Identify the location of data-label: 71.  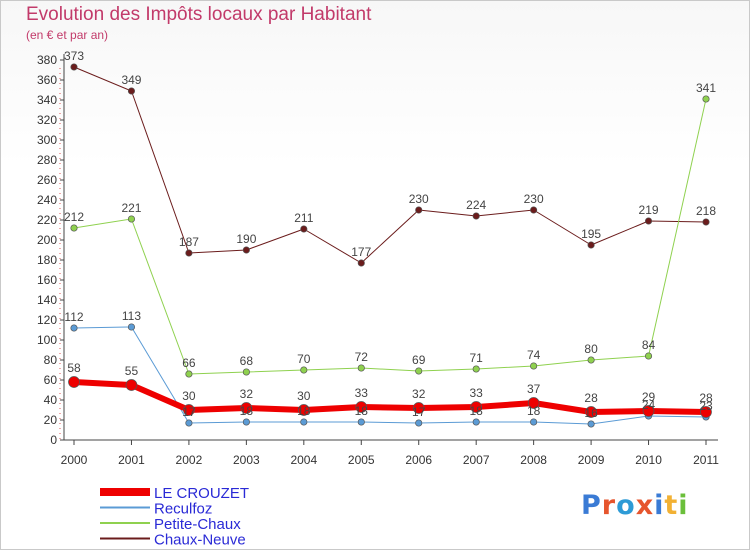
(477, 358).